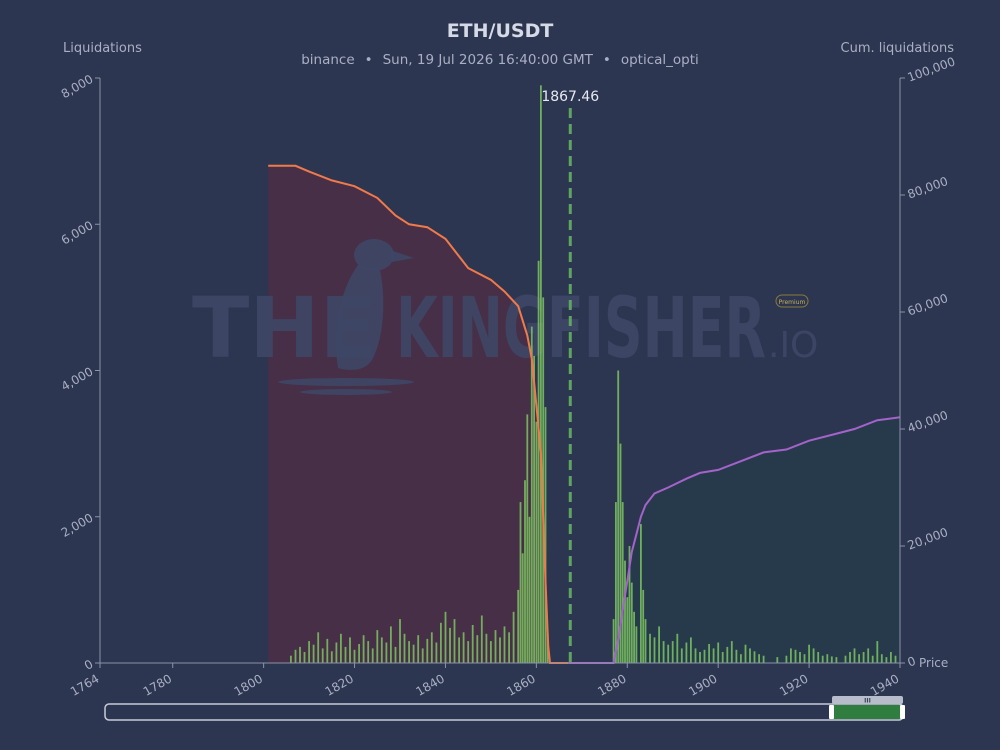  Describe the element at coordinates (504, 712) in the screenshot. I see `range-navigator` at that location.